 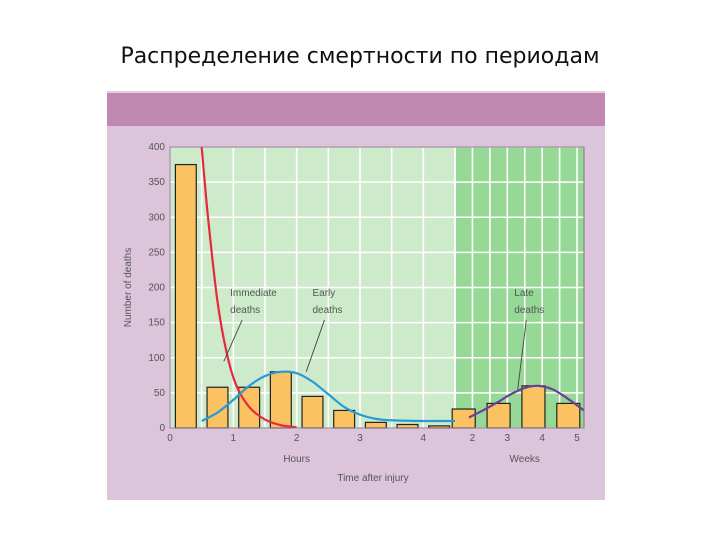 I want to click on annotation-label: Late, so click(x=524, y=293).